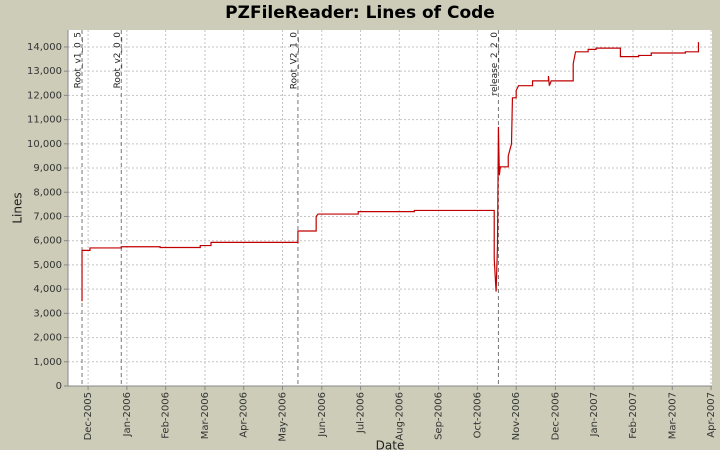  What do you see at coordinates (44, 47) in the screenshot?
I see `y-tick-label: 14,000` at bounding box center [44, 47].